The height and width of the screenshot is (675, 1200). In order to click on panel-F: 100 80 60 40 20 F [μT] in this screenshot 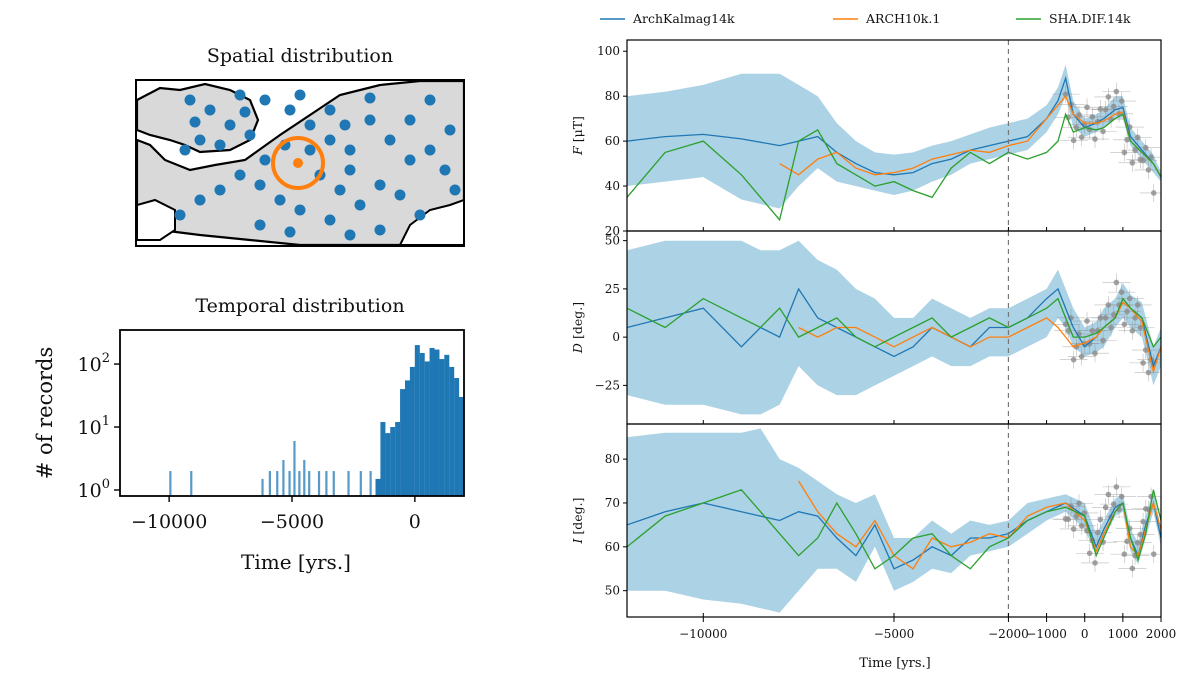, I will do `click(866, 138)`.